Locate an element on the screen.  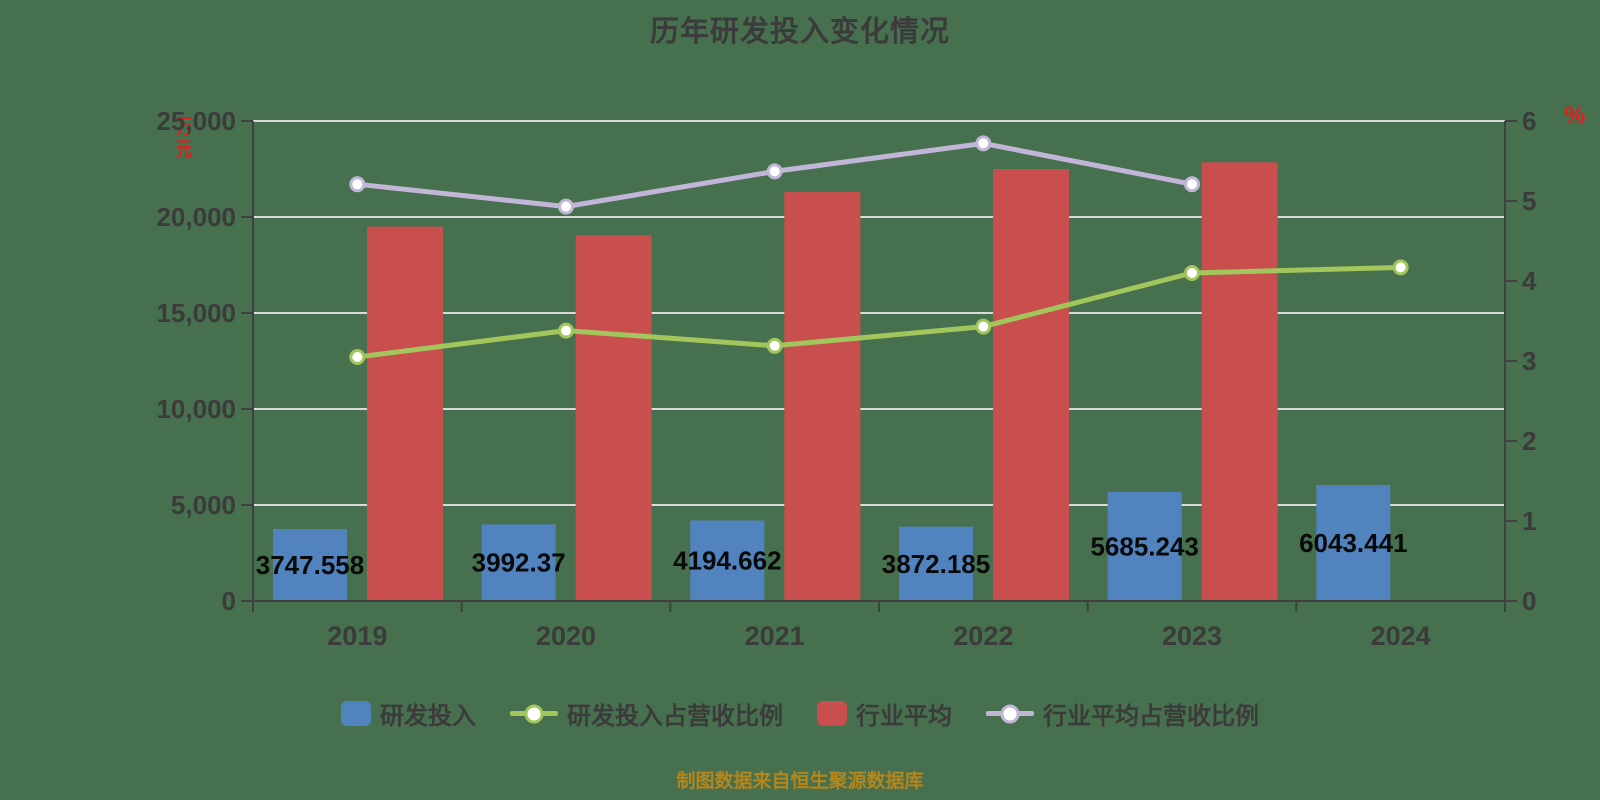
line-marker-icon-行业平均占营收比例-2021 is located at coordinates (774, 171).